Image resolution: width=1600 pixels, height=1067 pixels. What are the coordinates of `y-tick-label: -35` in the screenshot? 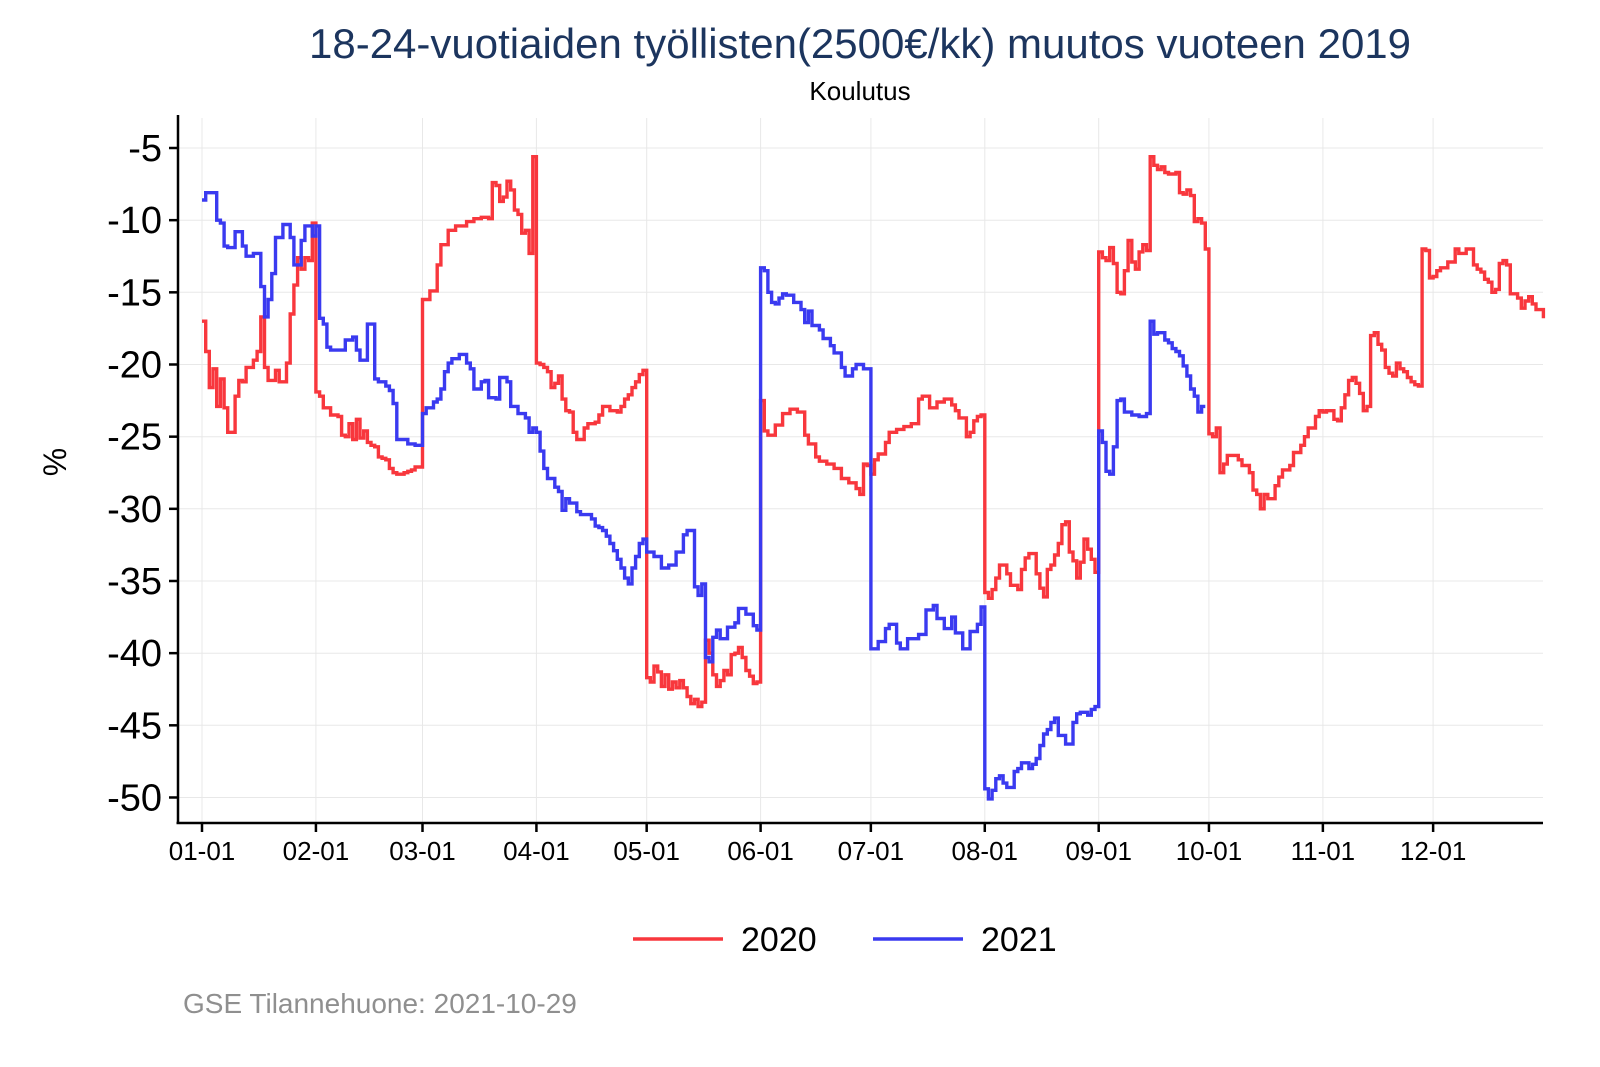 It's located at (134, 582).